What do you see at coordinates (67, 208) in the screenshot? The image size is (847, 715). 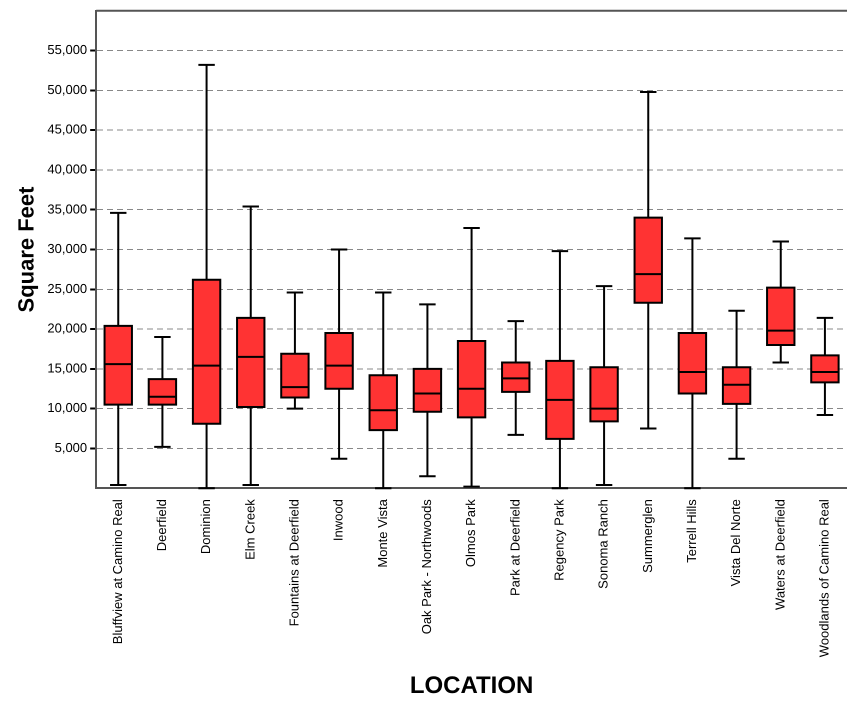 I see `y-tick-label: 35,000` at bounding box center [67, 208].